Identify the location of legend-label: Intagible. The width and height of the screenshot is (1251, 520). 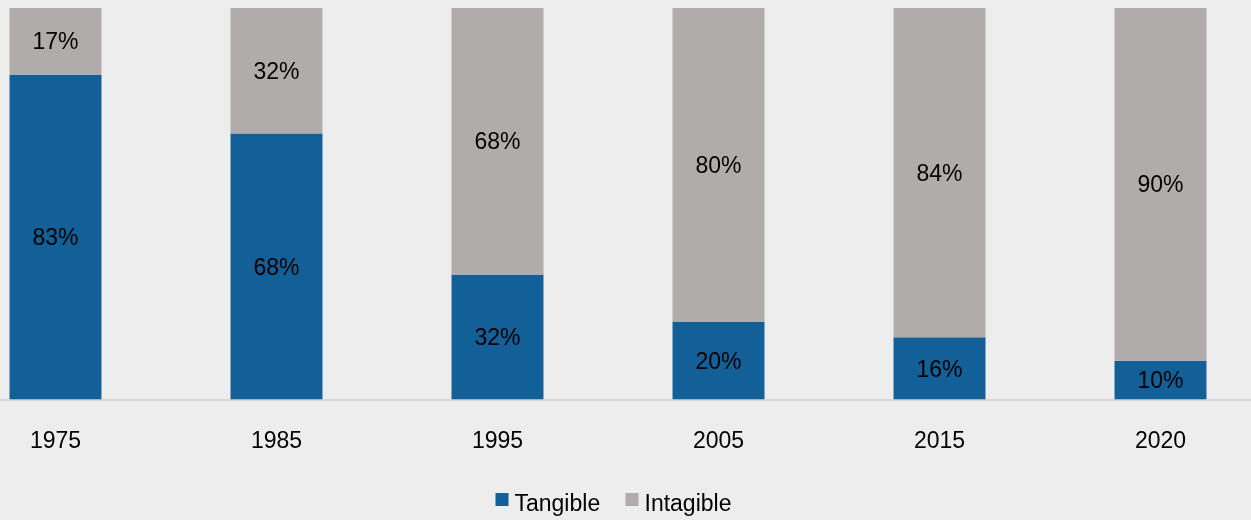
(688, 503).